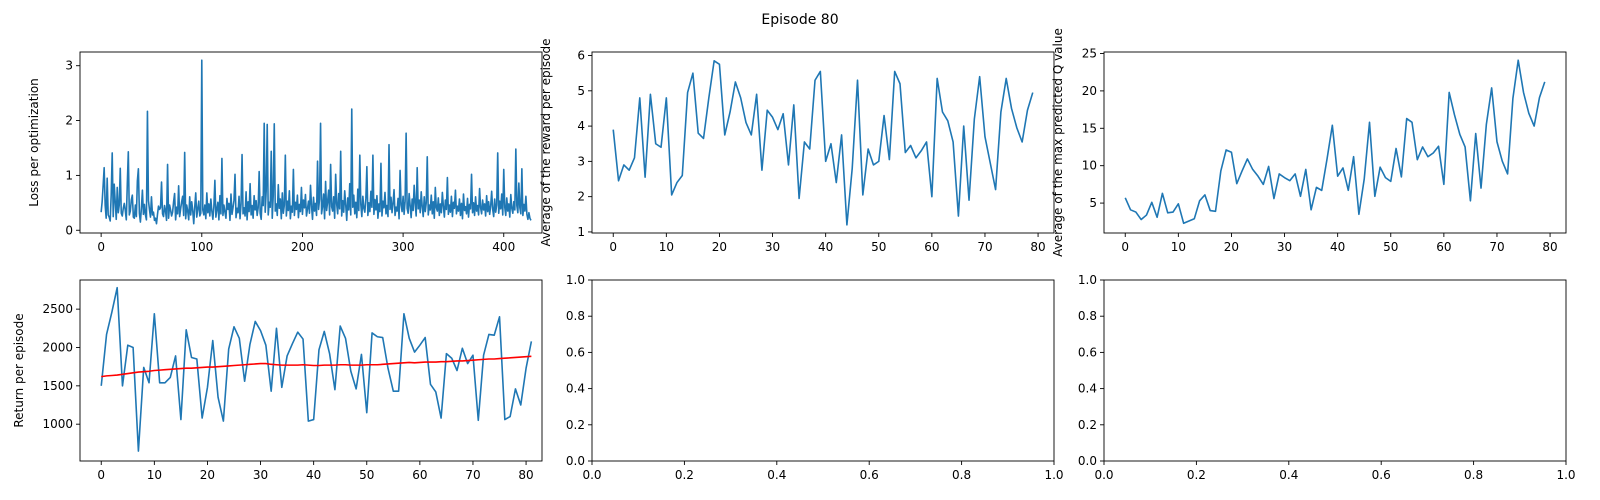 The height and width of the screenshot is (500, 1600). What do you see at coordinates (1087, 316) in the screenshot?
I see `empty-plot-2-y-tick-label: 0.8` at bounding box center [1087, 316].